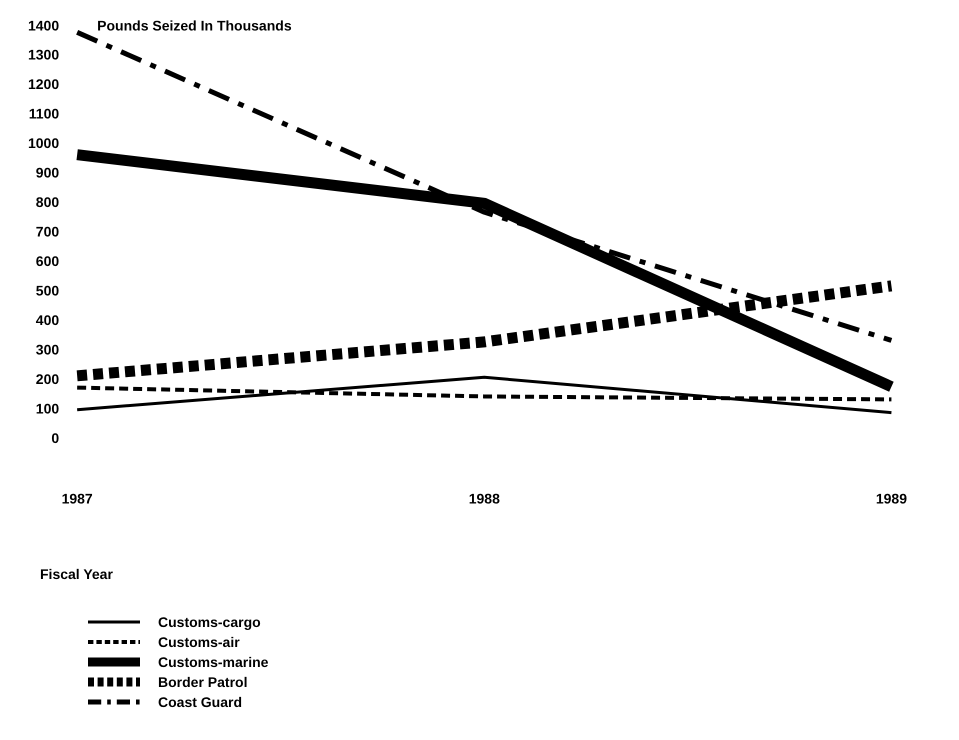 The width and height of the screenshot is (959, 740). I want to click on y-tick-label: 1200, so click(44, 84).